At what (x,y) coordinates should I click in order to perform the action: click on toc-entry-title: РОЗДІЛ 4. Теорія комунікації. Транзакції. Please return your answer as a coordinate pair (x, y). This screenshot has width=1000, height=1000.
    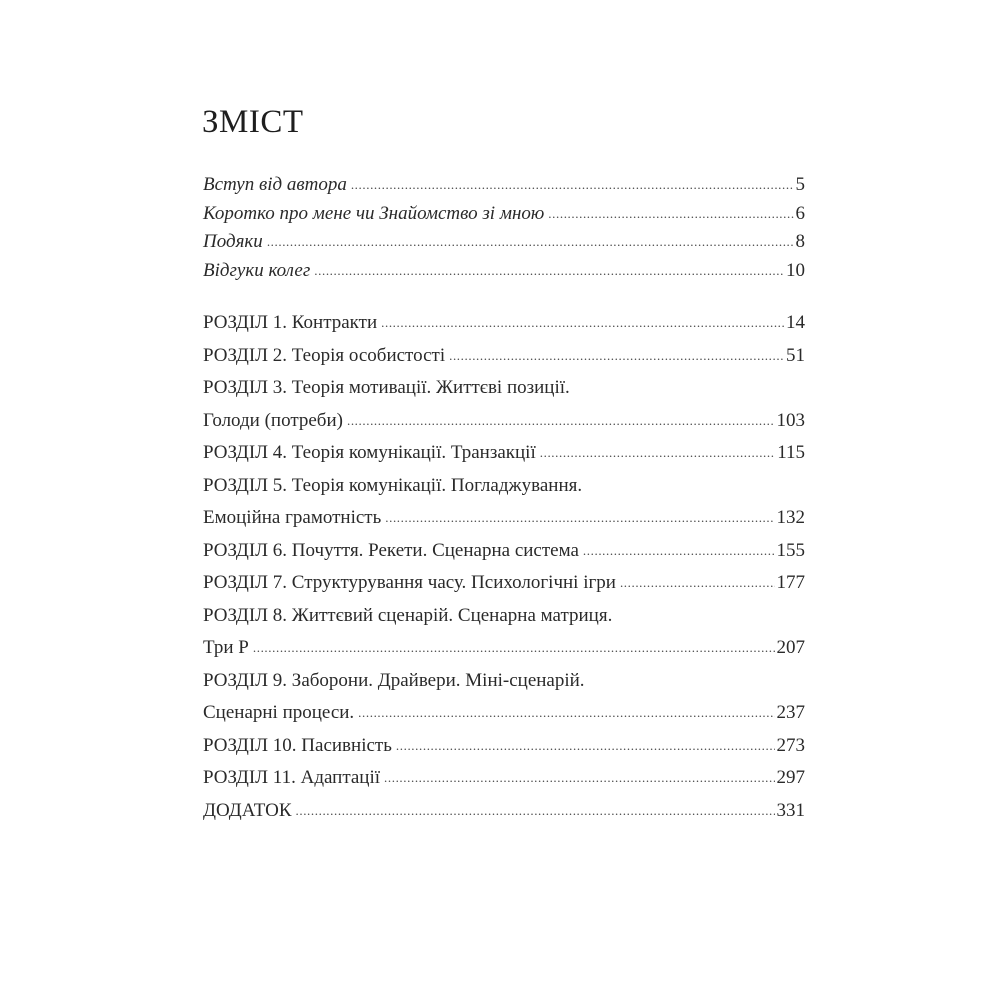
    Looking at the image, I should click on (369, 452).